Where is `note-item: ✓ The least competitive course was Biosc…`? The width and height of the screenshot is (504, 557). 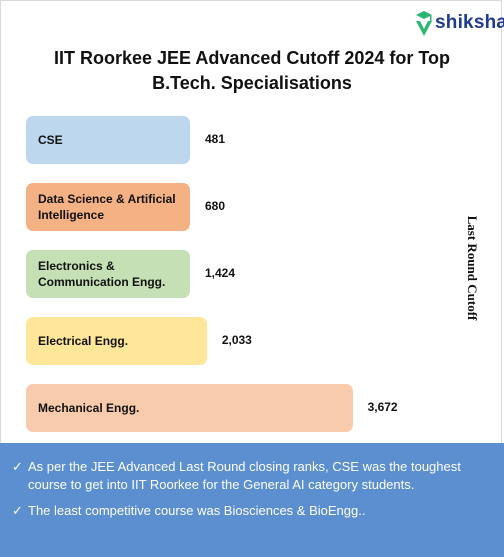
note-item: ✓ The least competitive course was Biosc… is located at coordinates (251, 511).